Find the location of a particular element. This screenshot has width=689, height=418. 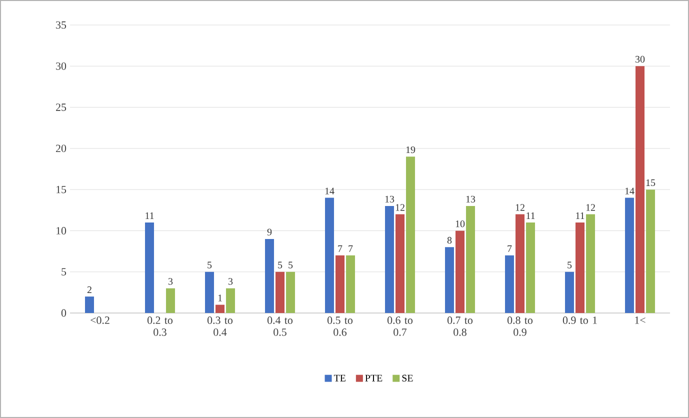

data-label: 15 is located at coordinates (651, 182).